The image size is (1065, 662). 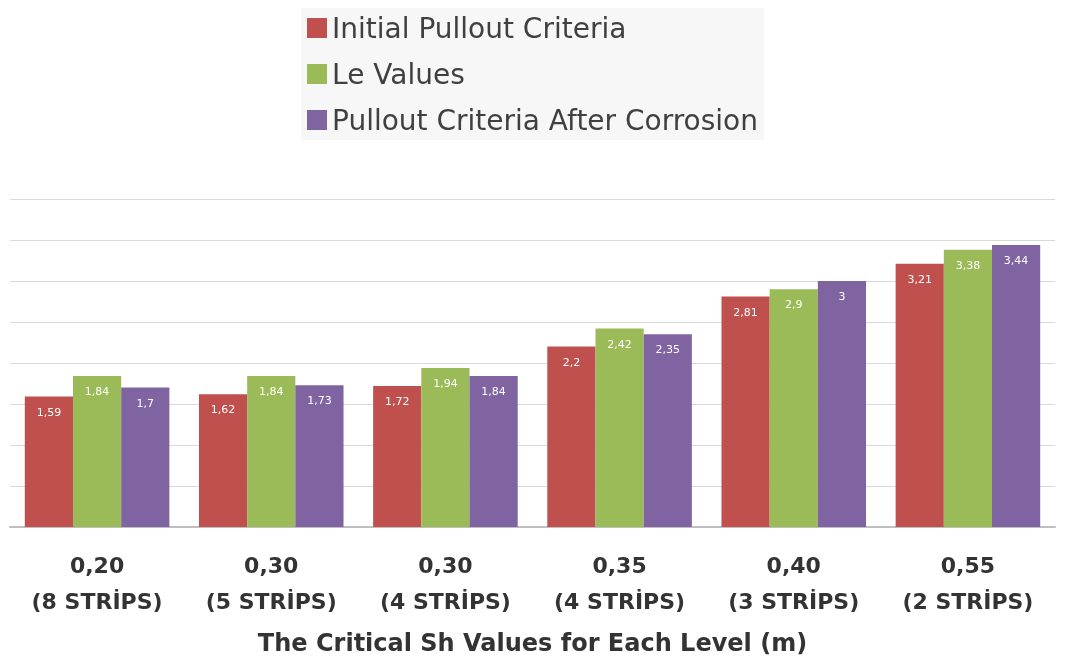 What do you see at coordinates (397, 401) in the screenshot?
I see `data-label: 1,72` at bounding box center [397, 401].